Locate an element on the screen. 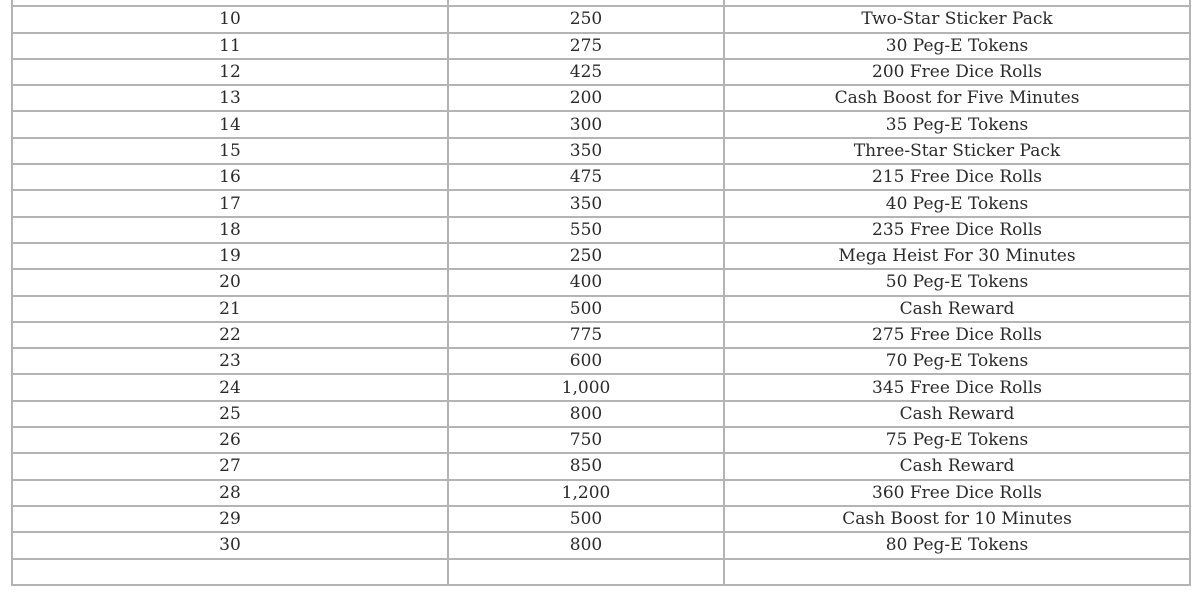  row-number-cell: 30 is located at coordinates (230, 545).